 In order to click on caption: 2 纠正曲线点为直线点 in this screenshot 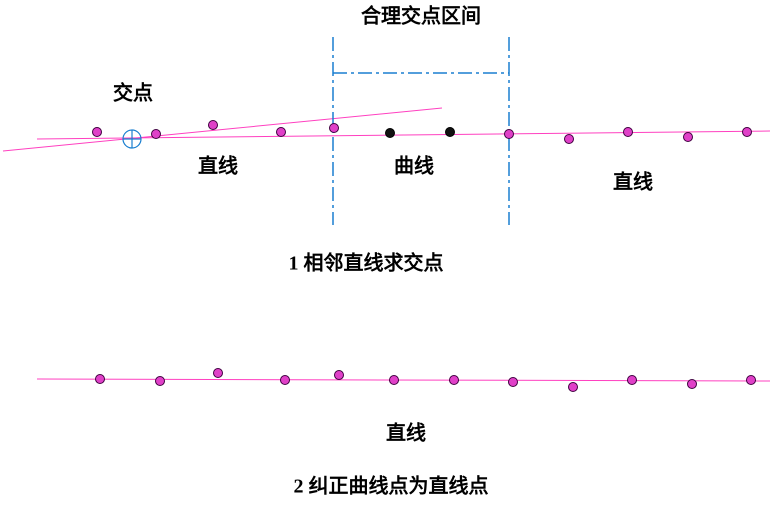, I will do `click(391, 486)`.